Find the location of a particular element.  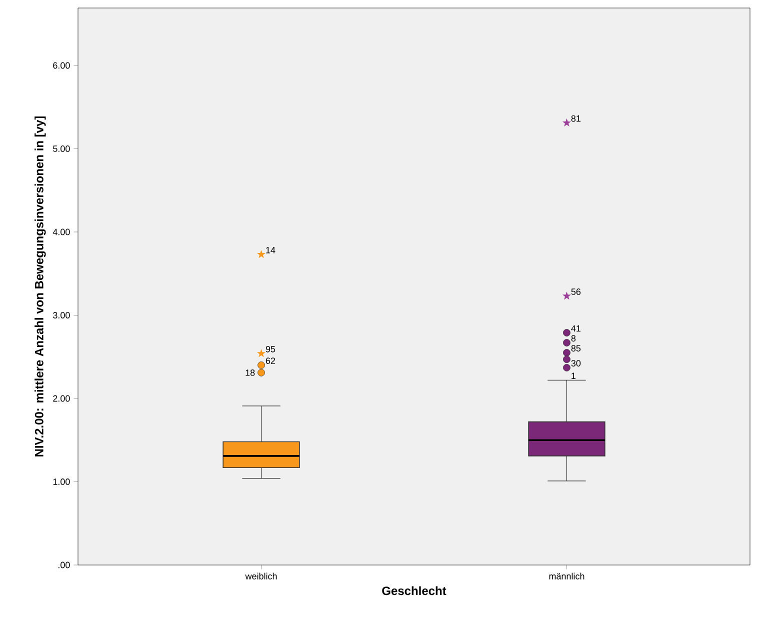

y-tick-label: 2.00 is located at coordinates (61, 398).